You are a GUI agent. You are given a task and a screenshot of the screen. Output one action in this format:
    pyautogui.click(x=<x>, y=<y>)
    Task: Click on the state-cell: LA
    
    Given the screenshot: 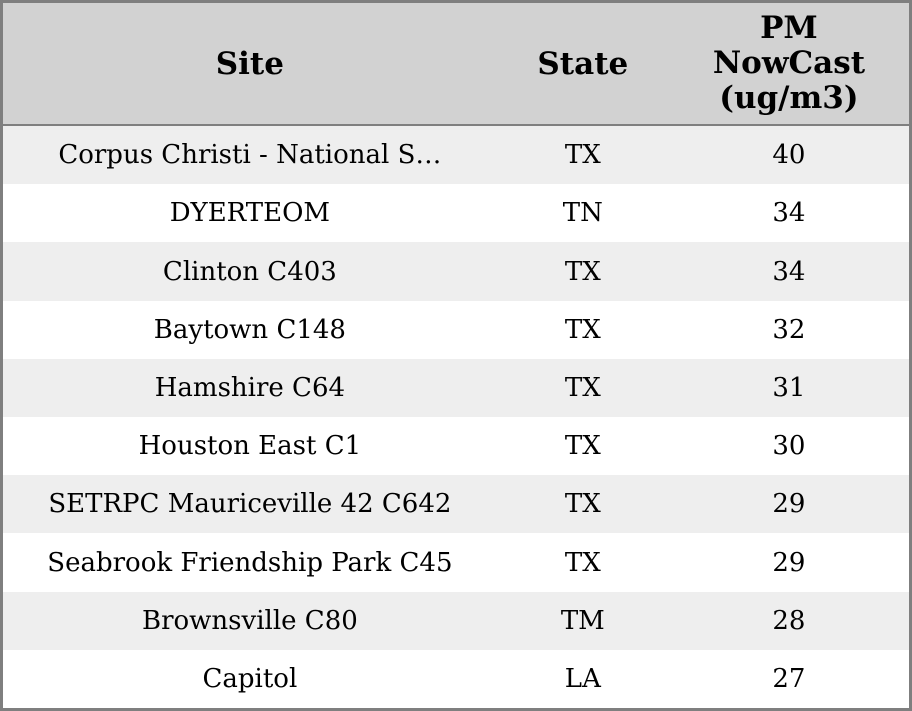 What is the action you would take?
    pyautogui.click(x=582, y=678)
    